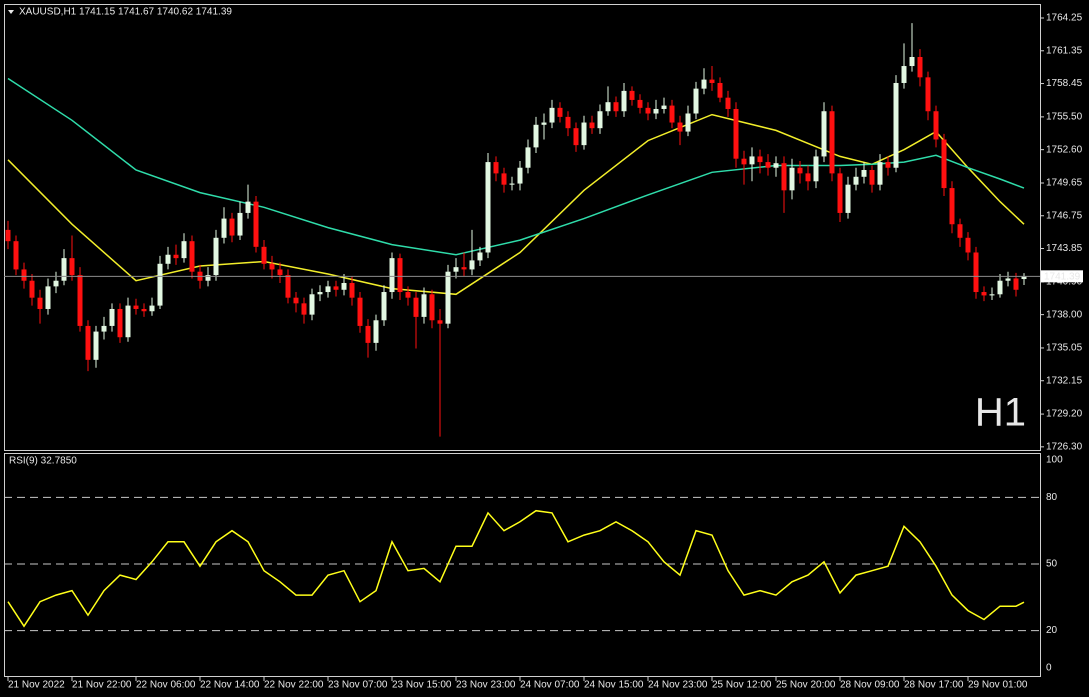 The width and height of the screenshot is (1089, 697). Describe the element at coordinates (1052, 564) in the screenshot. I see `y-tick-label: 50` at that location.